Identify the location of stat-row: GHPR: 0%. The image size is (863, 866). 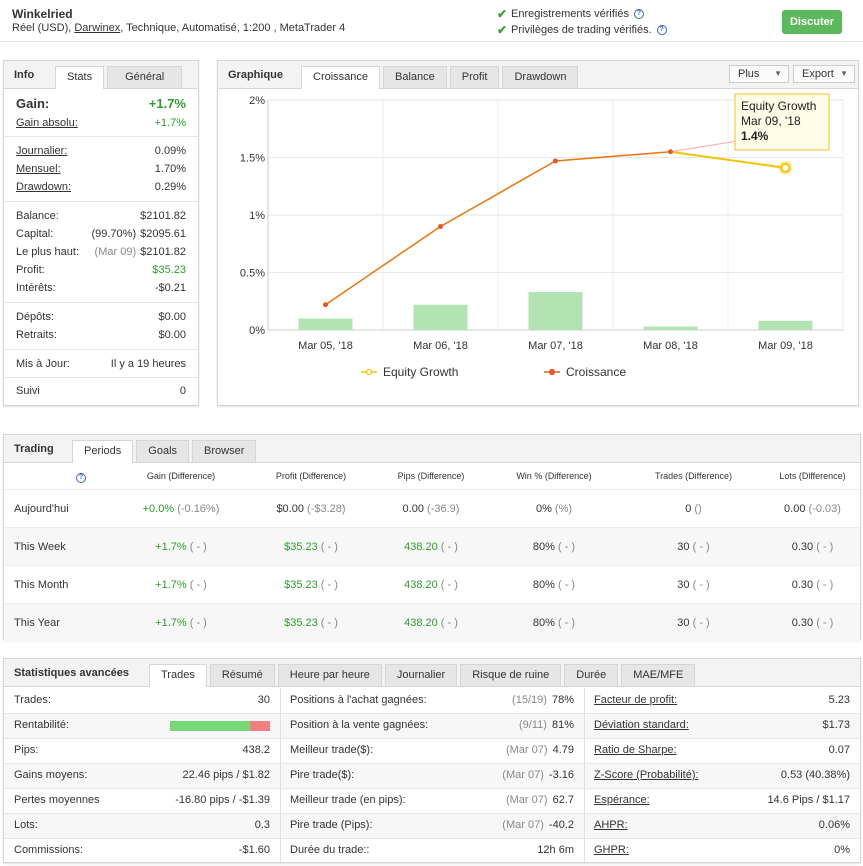
(722, 850).